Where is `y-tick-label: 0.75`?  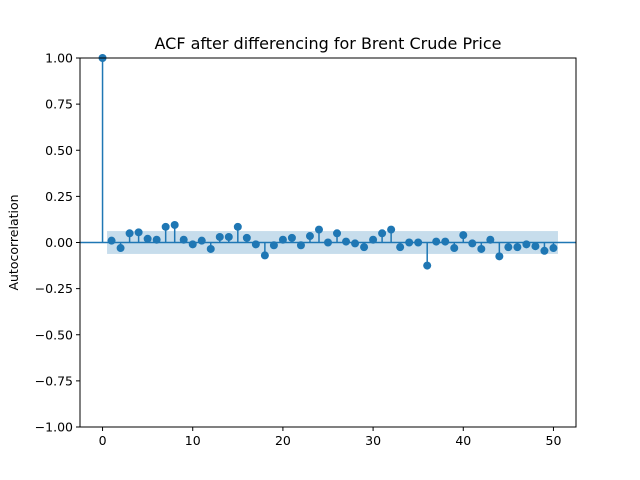 y-tick-label: 0.75 is located at coordinates (59, 104).